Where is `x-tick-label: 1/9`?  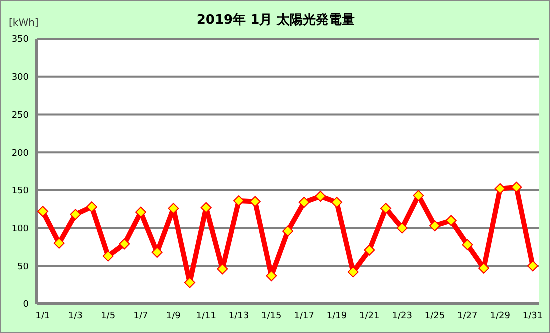
x-tick-label: 1/9 is located at coordinates (174, 316).